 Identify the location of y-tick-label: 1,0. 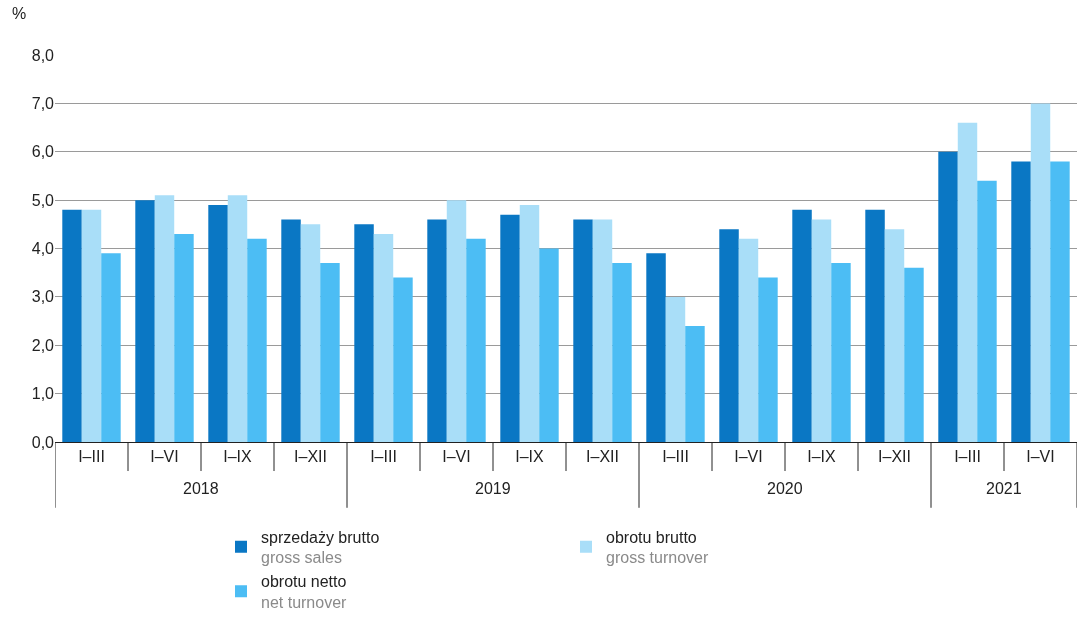
(43, 394).